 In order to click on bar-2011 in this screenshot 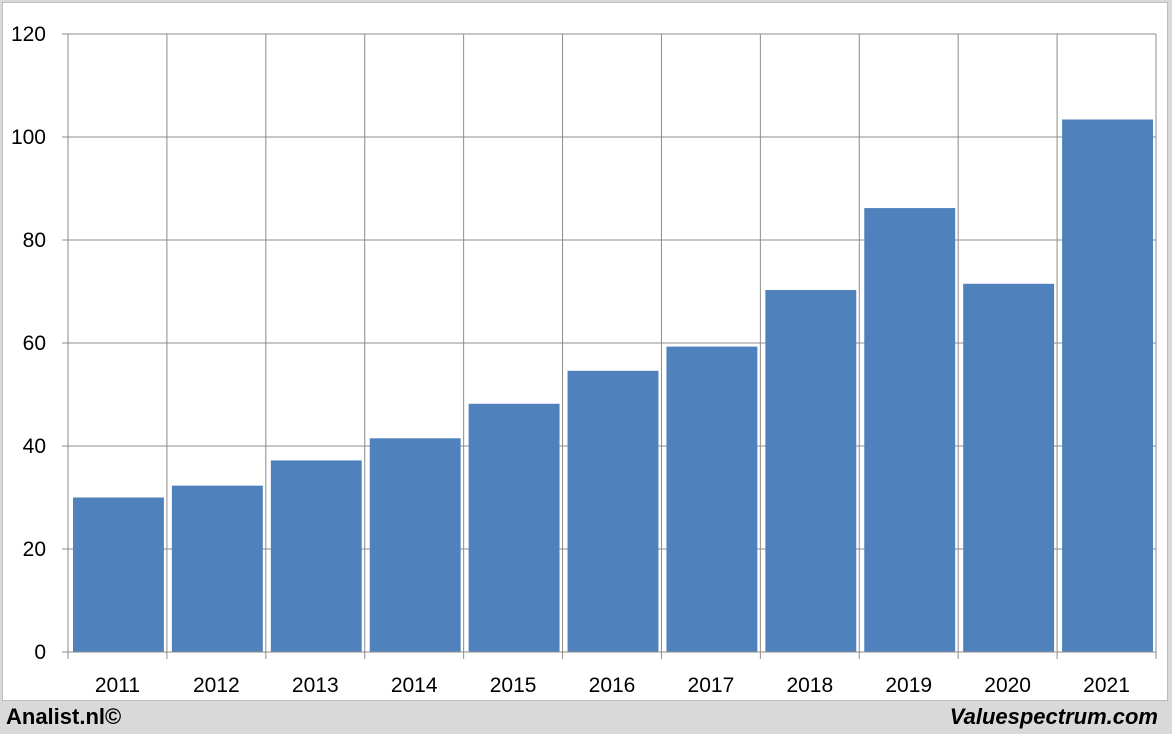, I will do `click(118, 574)`.